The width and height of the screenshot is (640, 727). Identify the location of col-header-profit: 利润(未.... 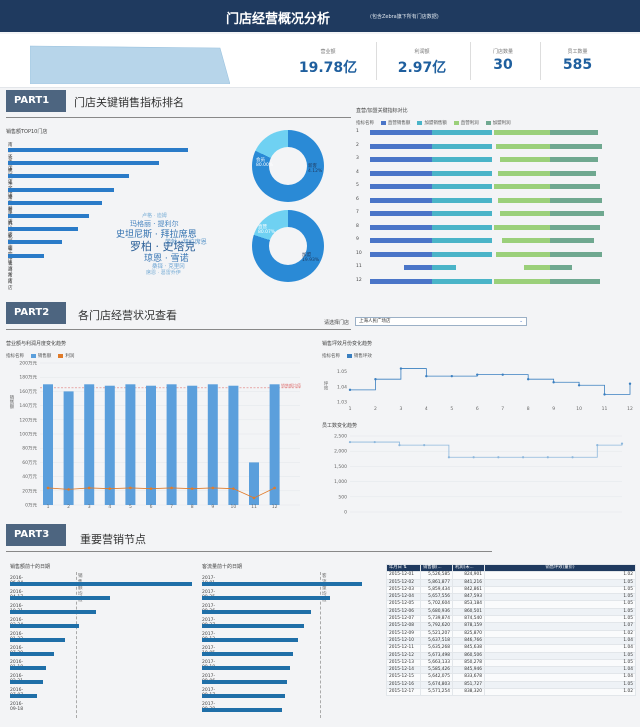
(468, 568).